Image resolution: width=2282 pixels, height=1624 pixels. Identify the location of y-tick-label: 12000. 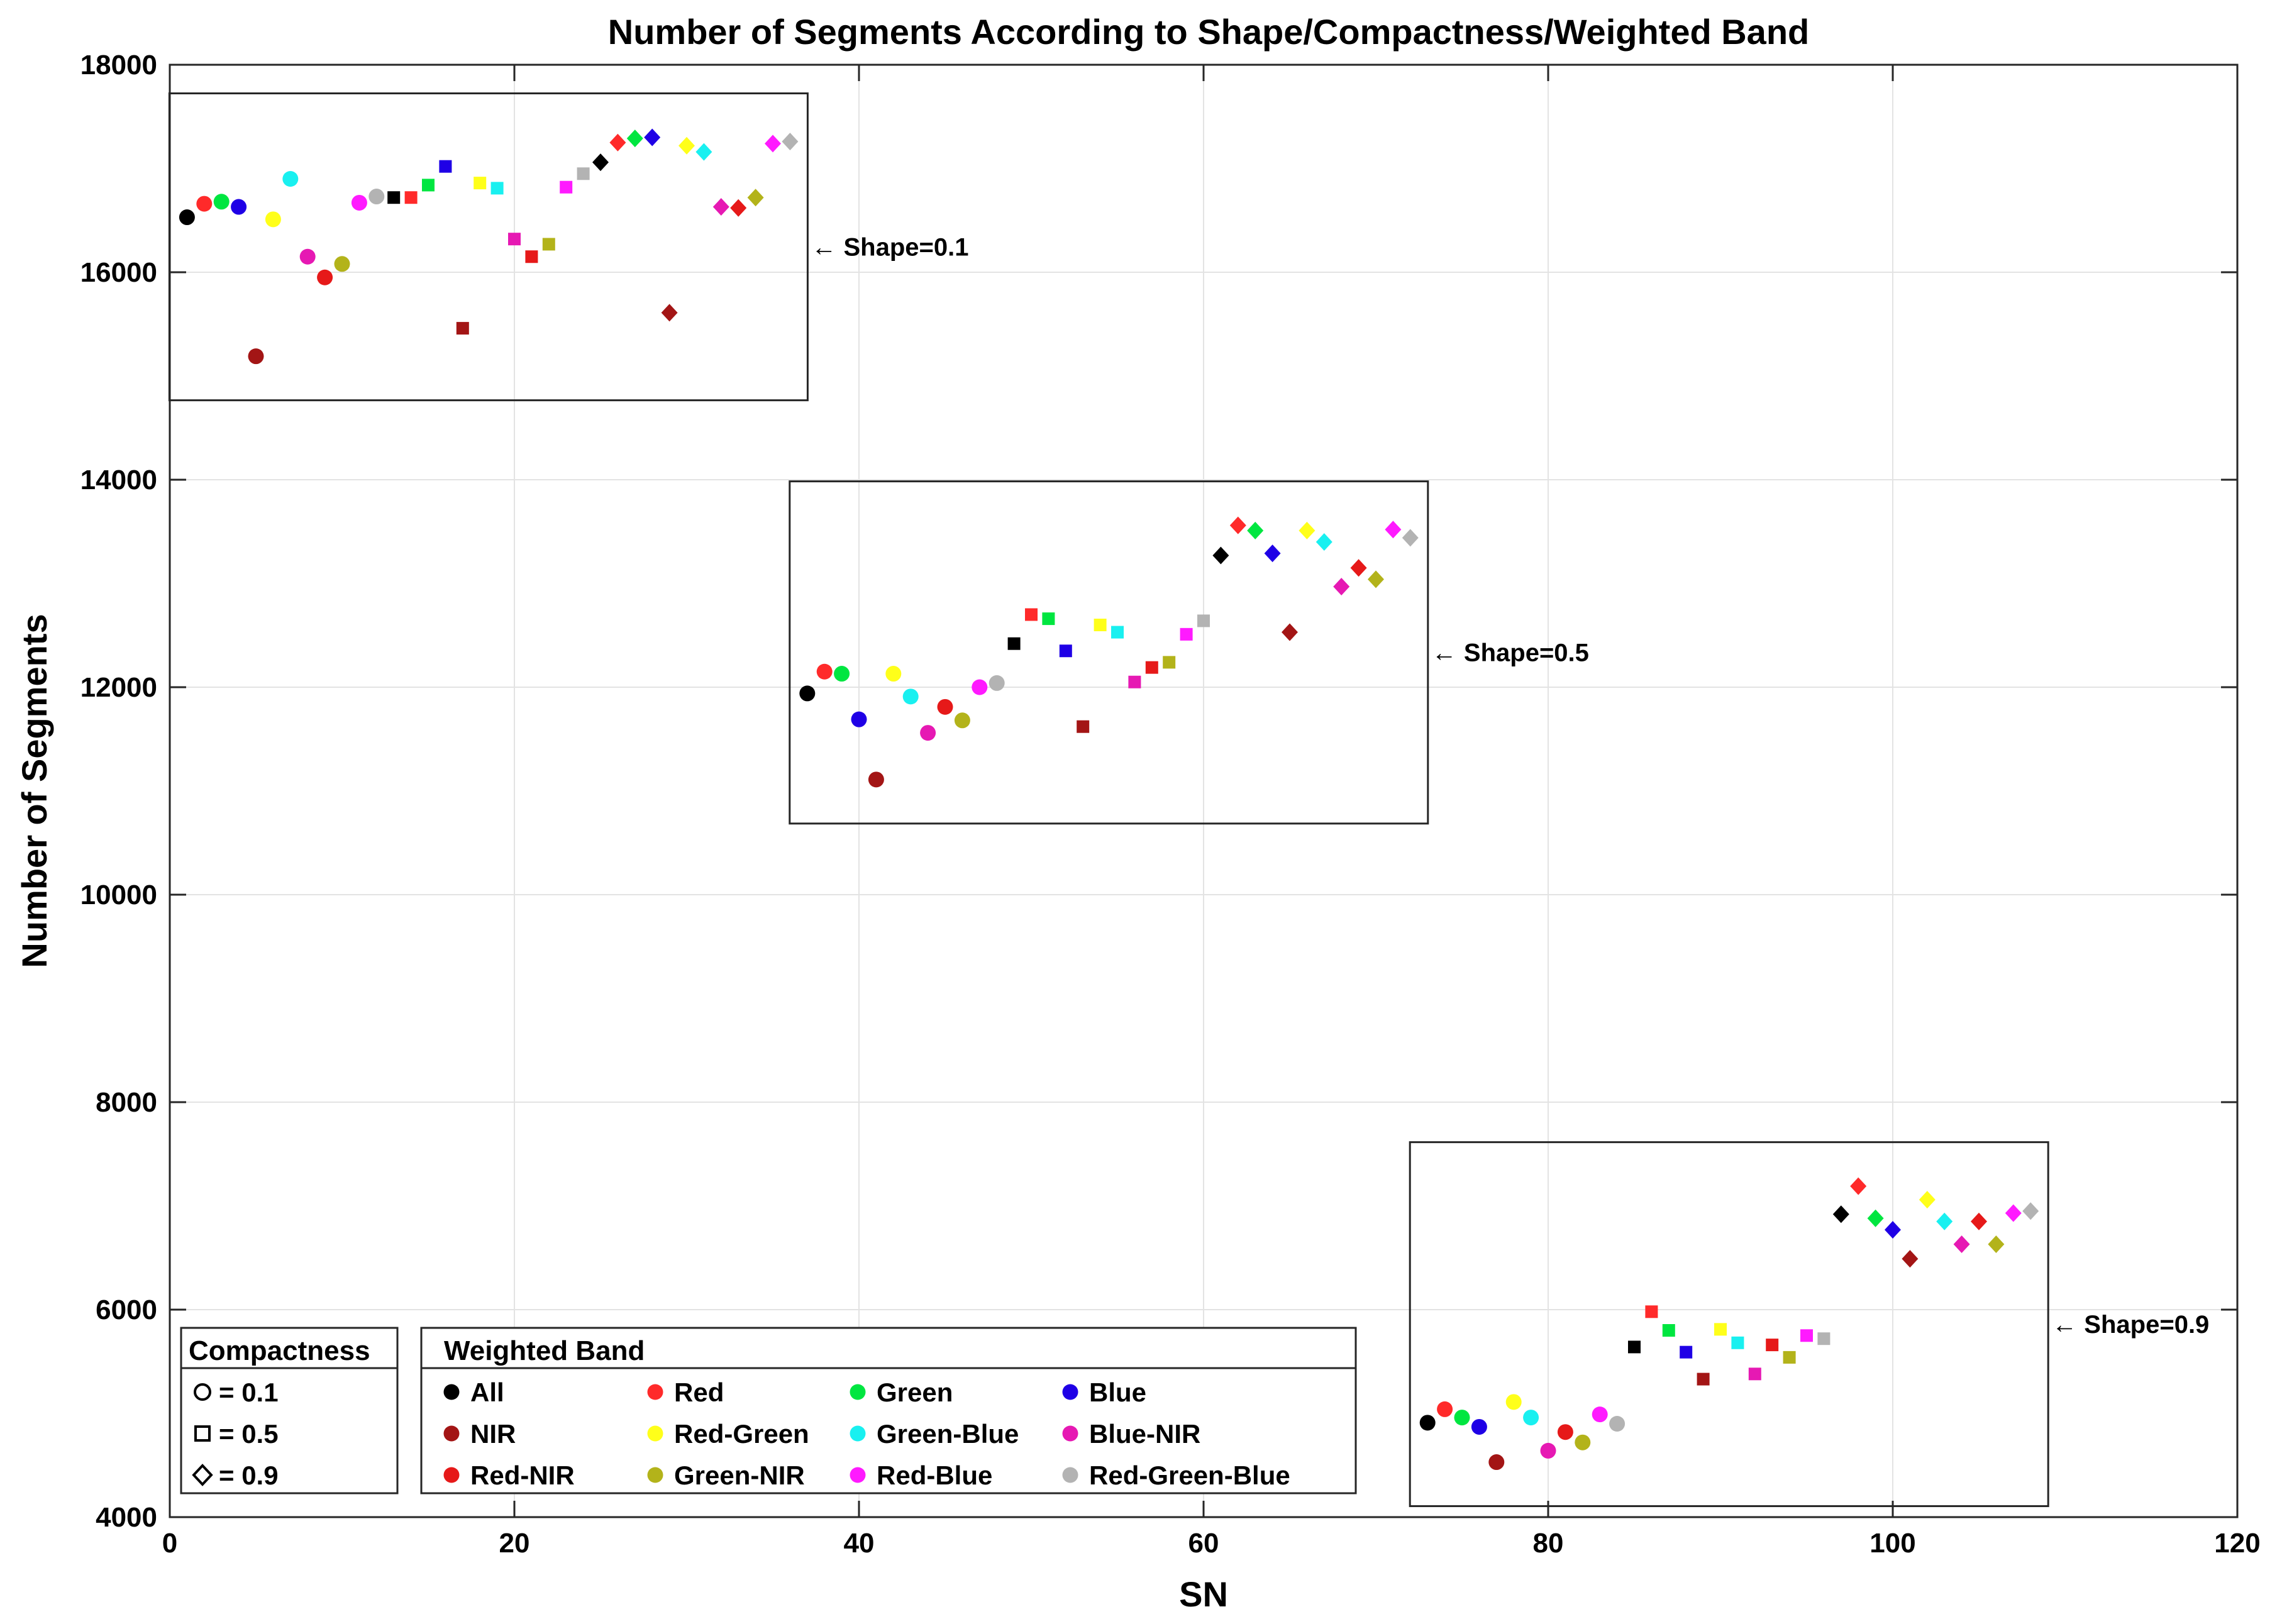
(118, 687).